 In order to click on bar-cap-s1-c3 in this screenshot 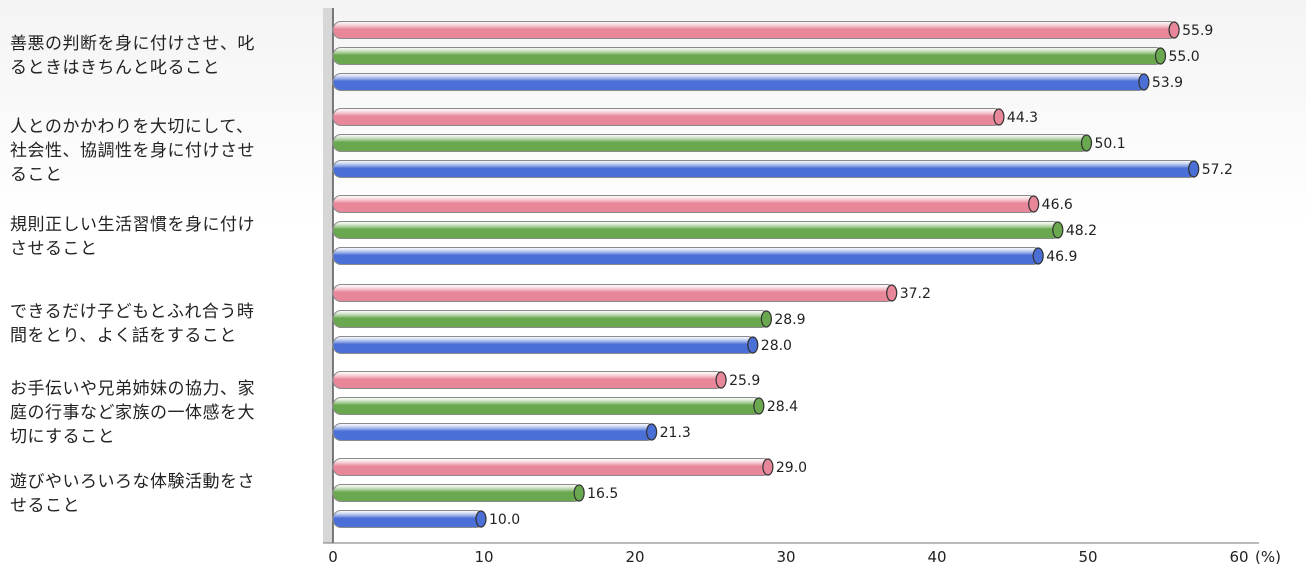, I will do `click(766, 319)`.